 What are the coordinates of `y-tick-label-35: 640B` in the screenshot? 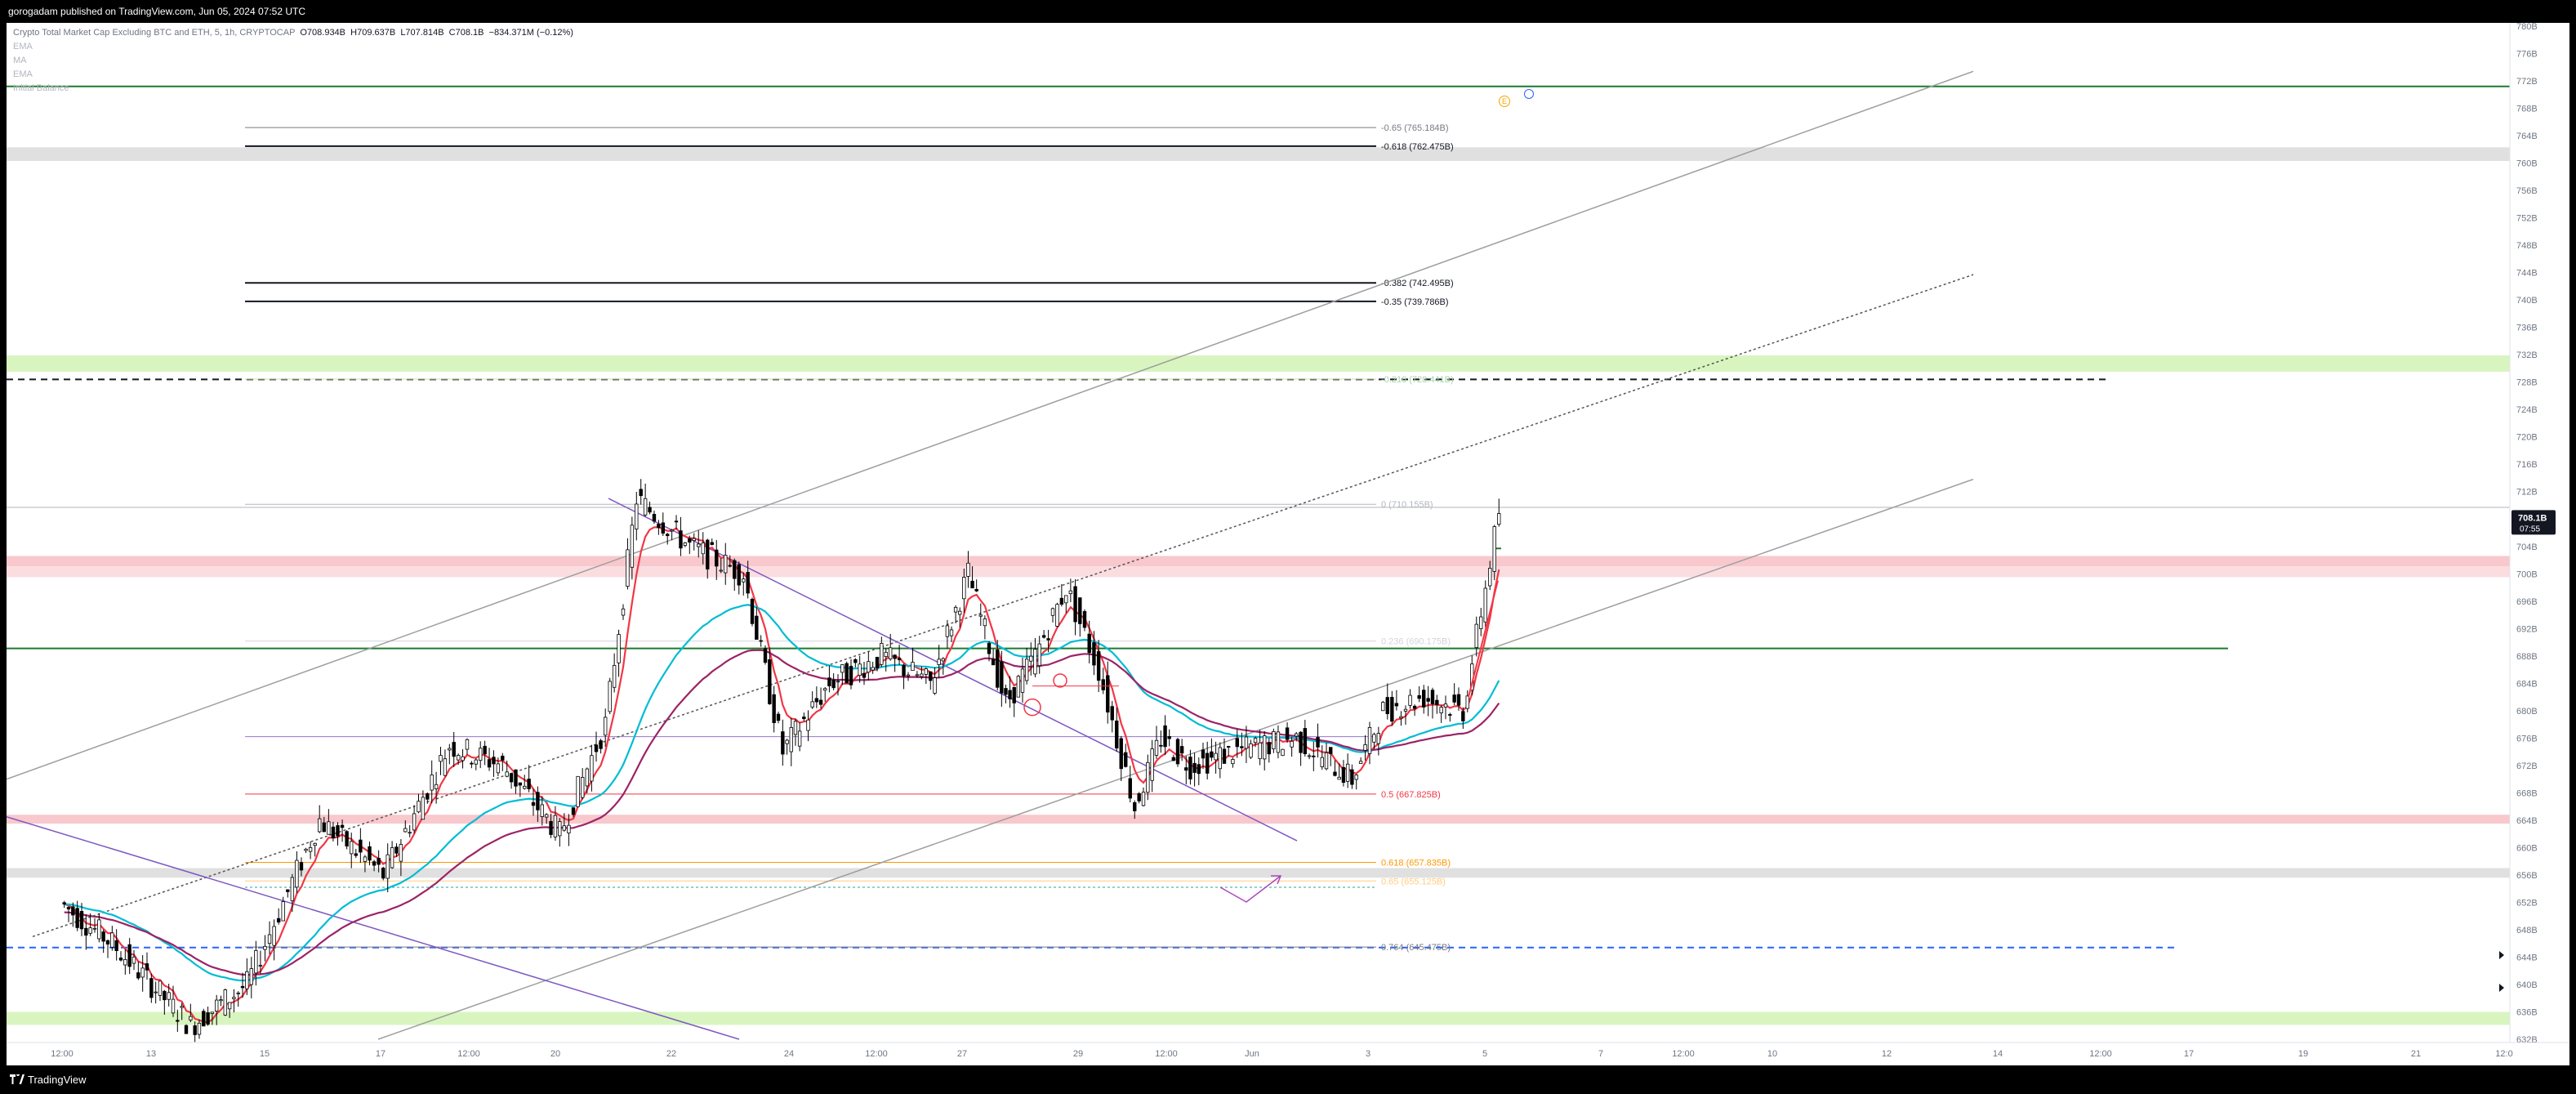 It's located at (2527, 985).